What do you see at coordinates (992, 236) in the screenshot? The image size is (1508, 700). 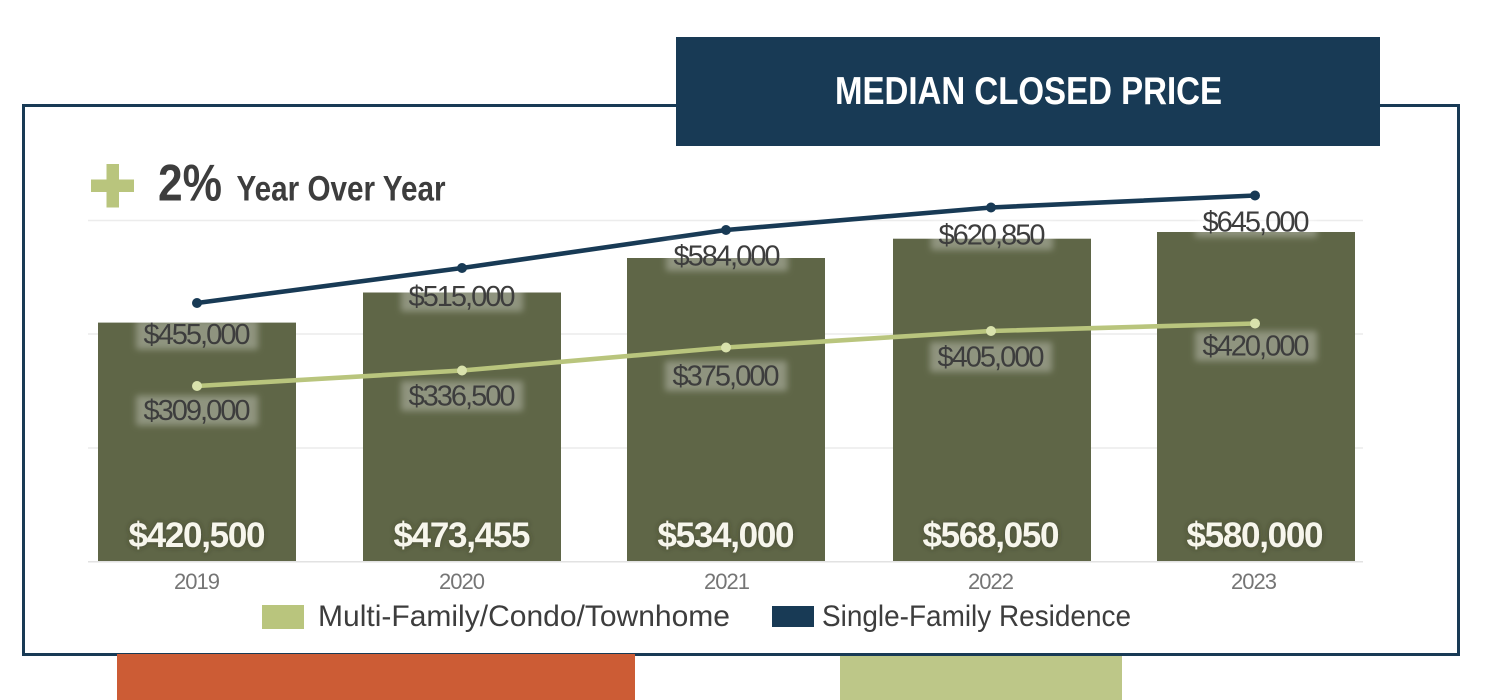 I see `svg-text: $620,850` at bounding box center [992, 236].